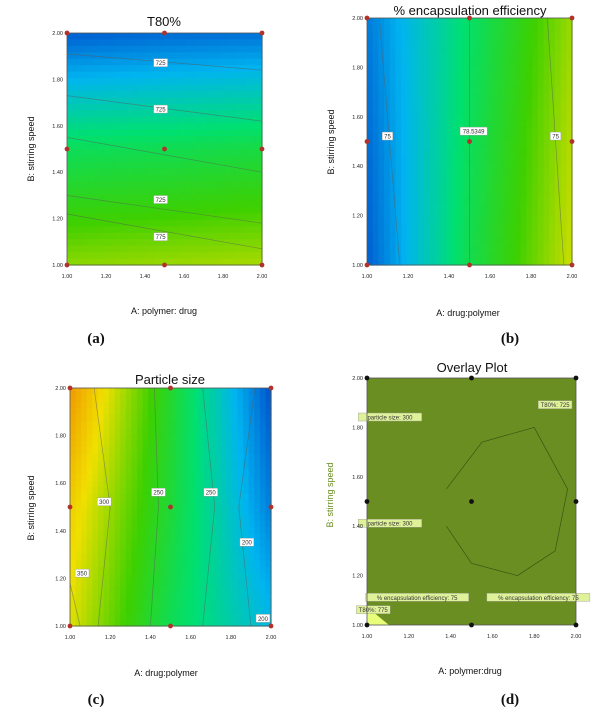 Image resolution: width=600 pixels, height=715 pixels. What do you see at coordinates (164, 311) in the screenshot?
I see `panel-a-xlabel: A: polymer: drug` at bounding box center [164, 311].